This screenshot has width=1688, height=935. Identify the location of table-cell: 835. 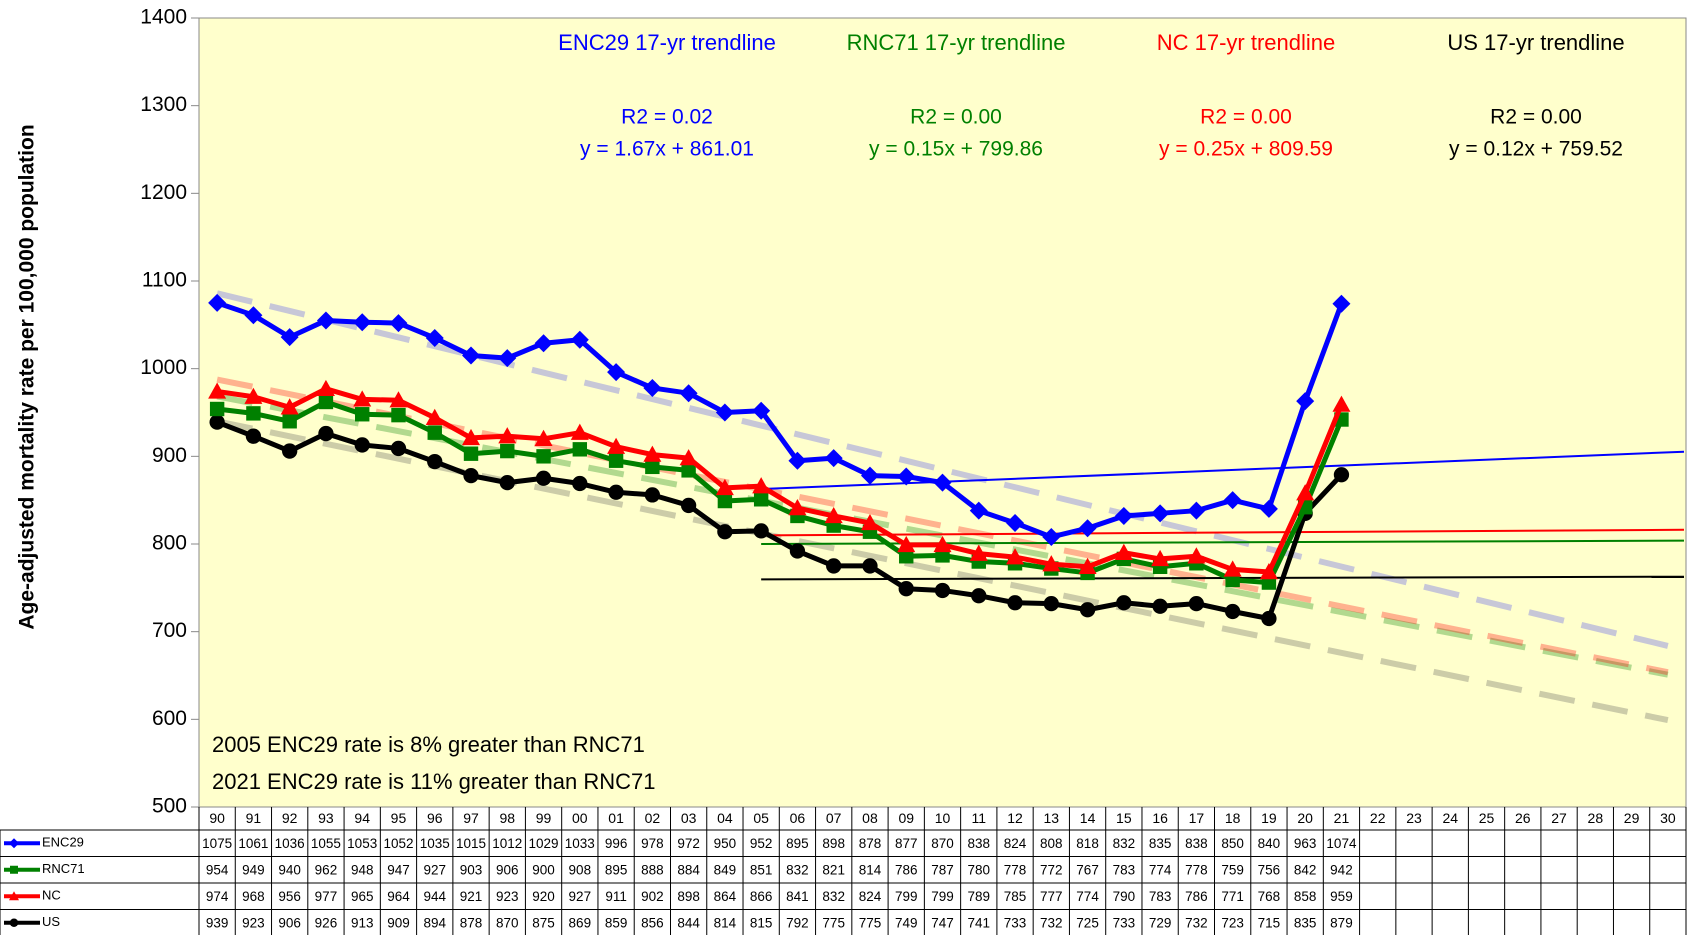
(1160, 843).